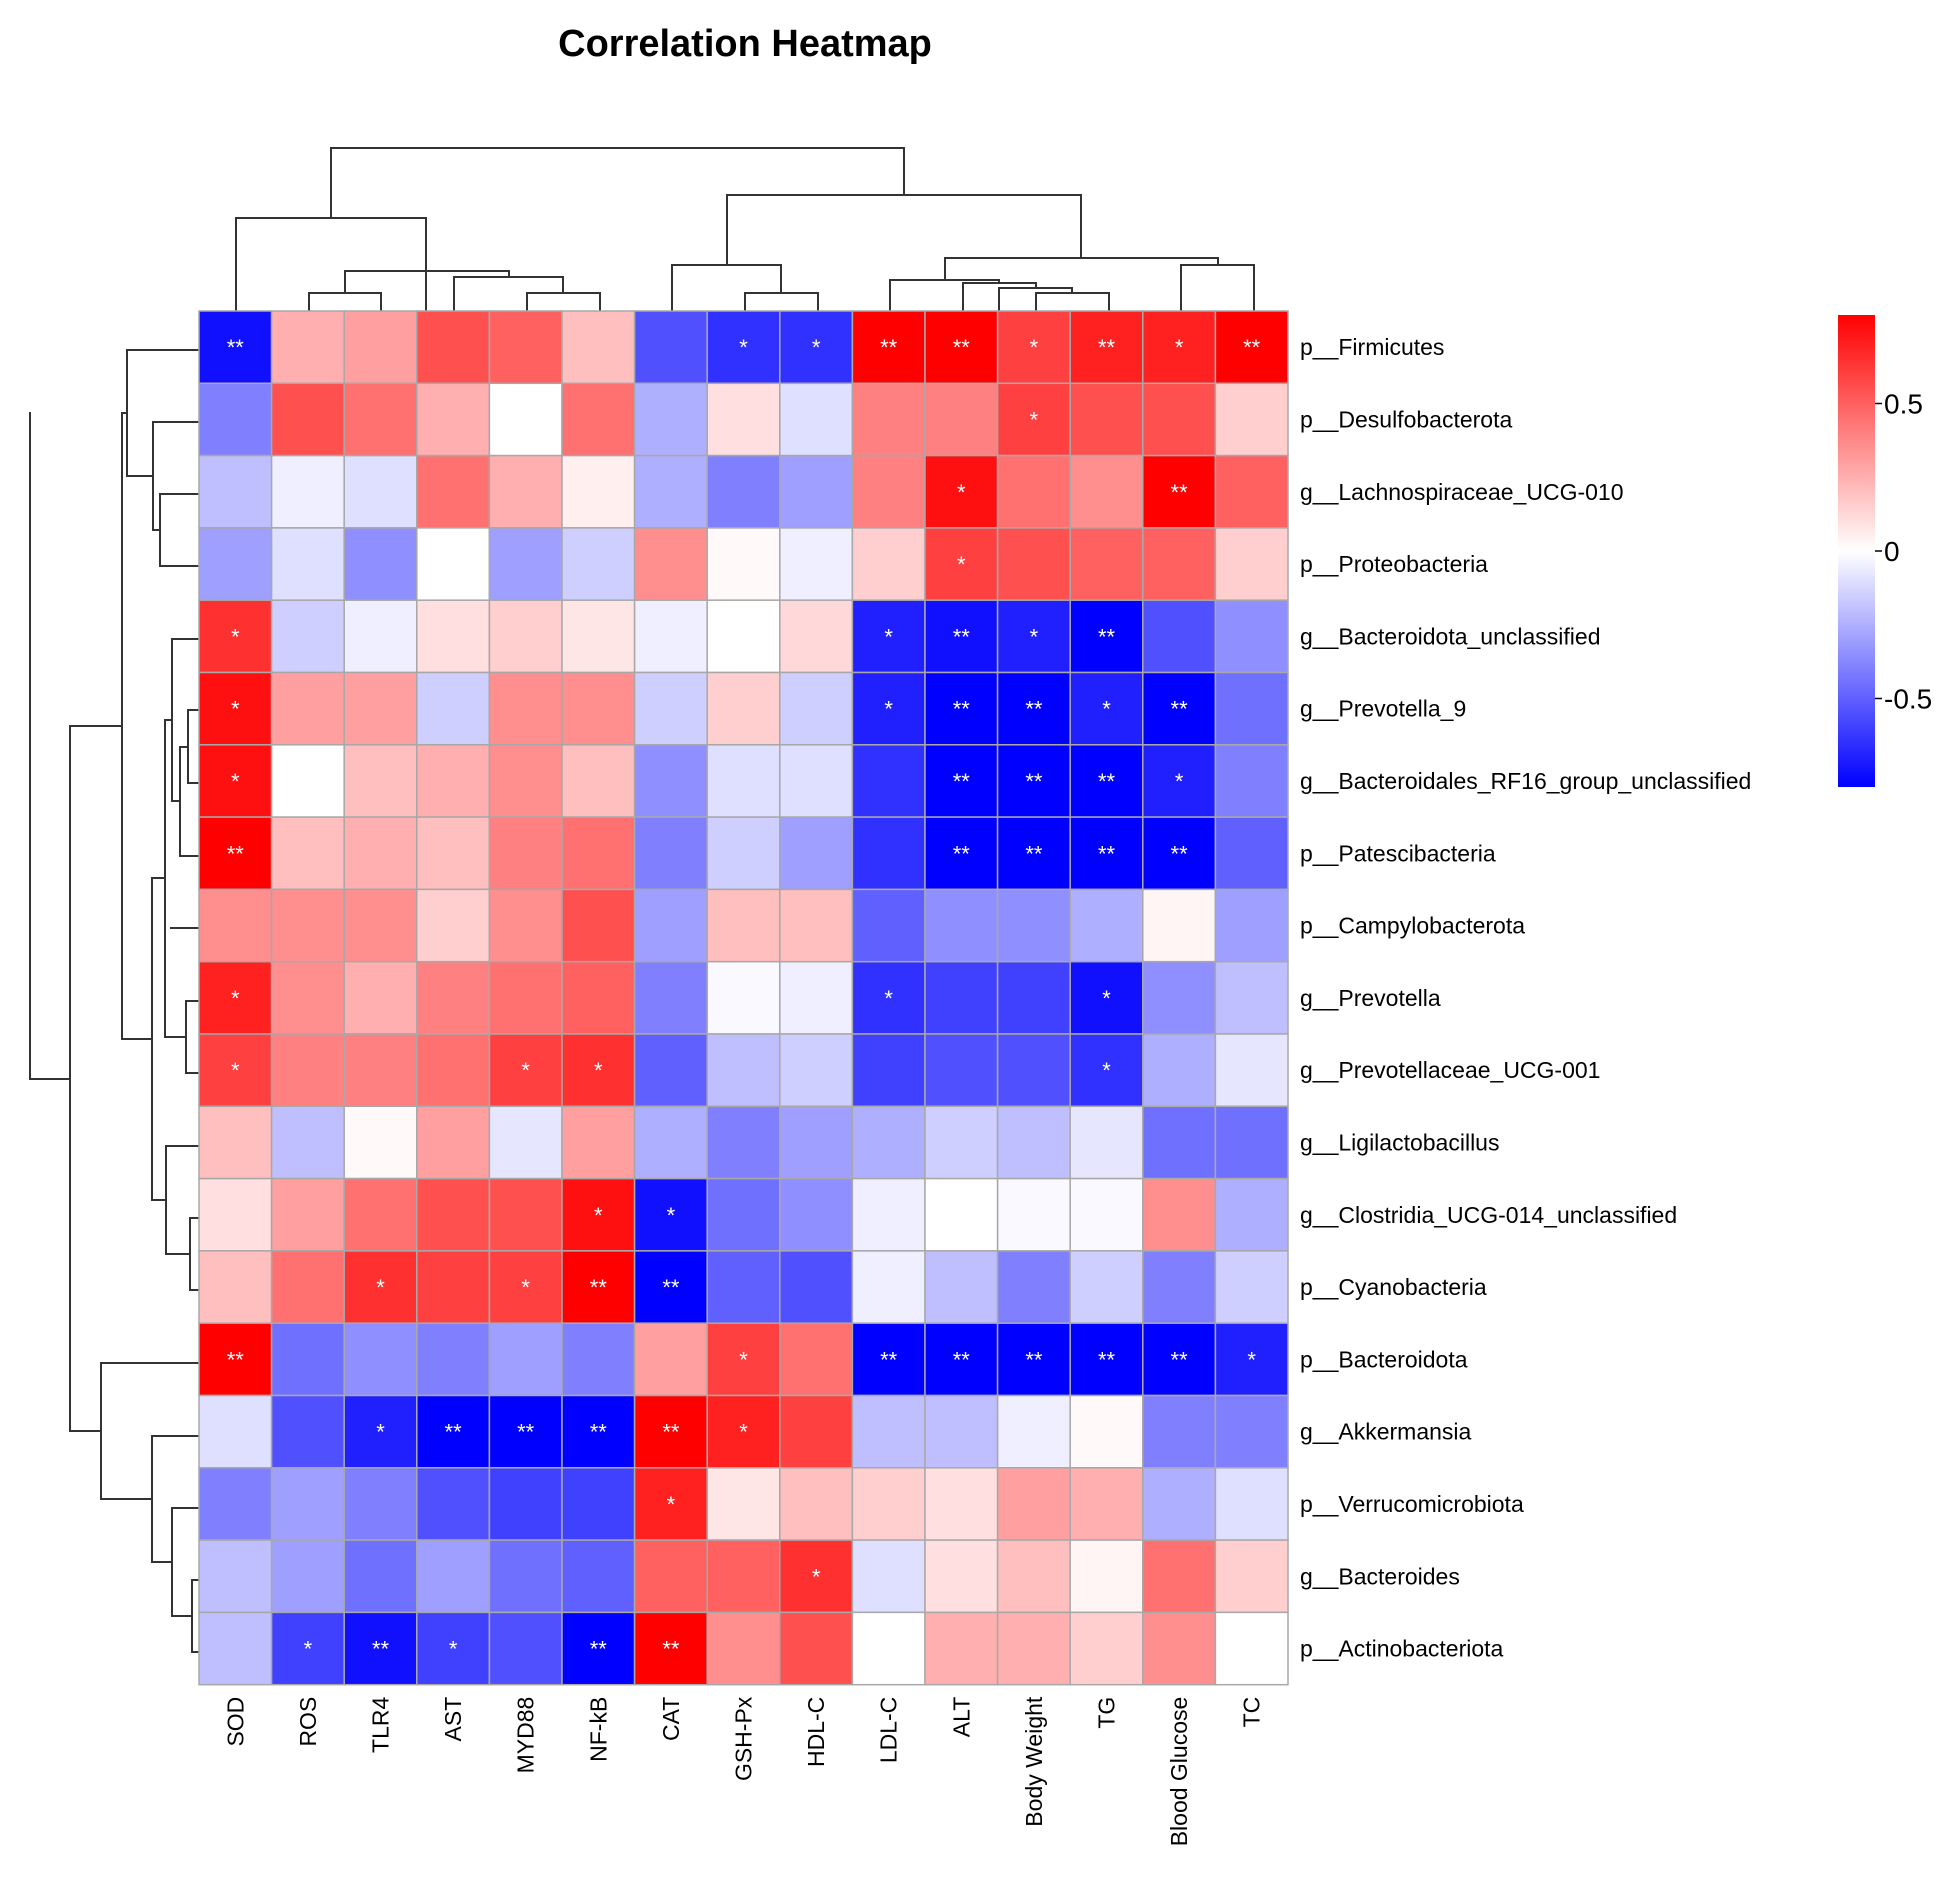 The image size is (1945, 1880). I want to click on row-label: p__Campylobacterota, so click(1412, 926).